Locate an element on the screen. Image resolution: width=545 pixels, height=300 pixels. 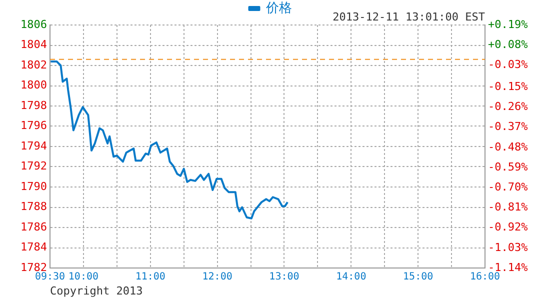
x-tick-label: 10:00 is located at coordinates (83, 277).